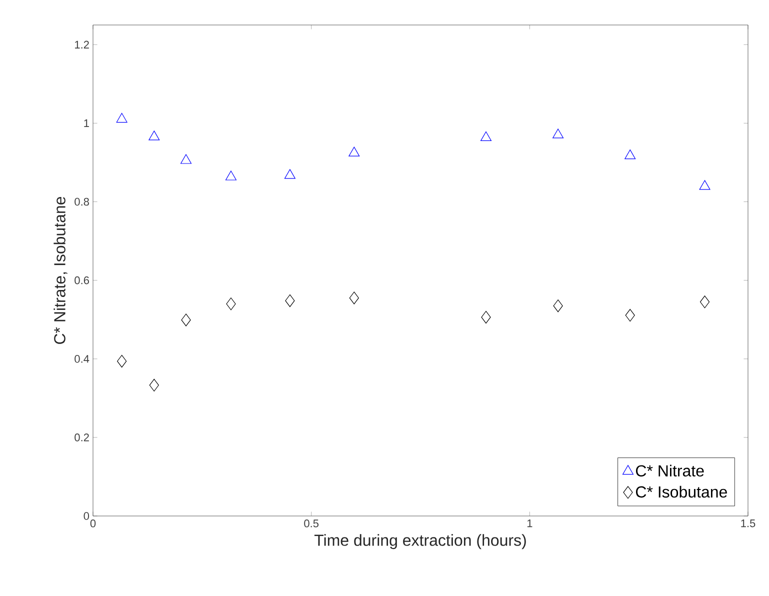  I want to click on y-tick-label: 0.2, so click(81, 438).